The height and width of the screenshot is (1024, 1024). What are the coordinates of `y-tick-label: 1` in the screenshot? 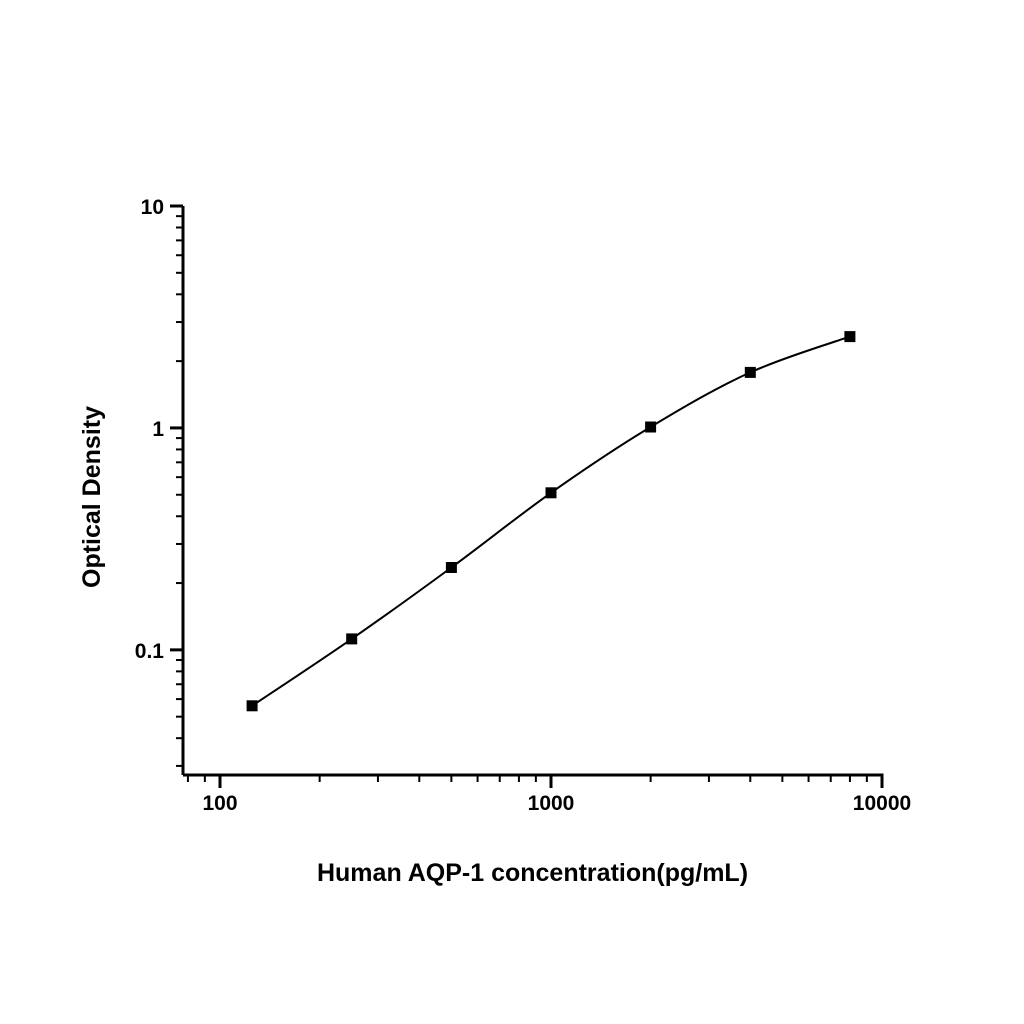 It's located at (158, 429).